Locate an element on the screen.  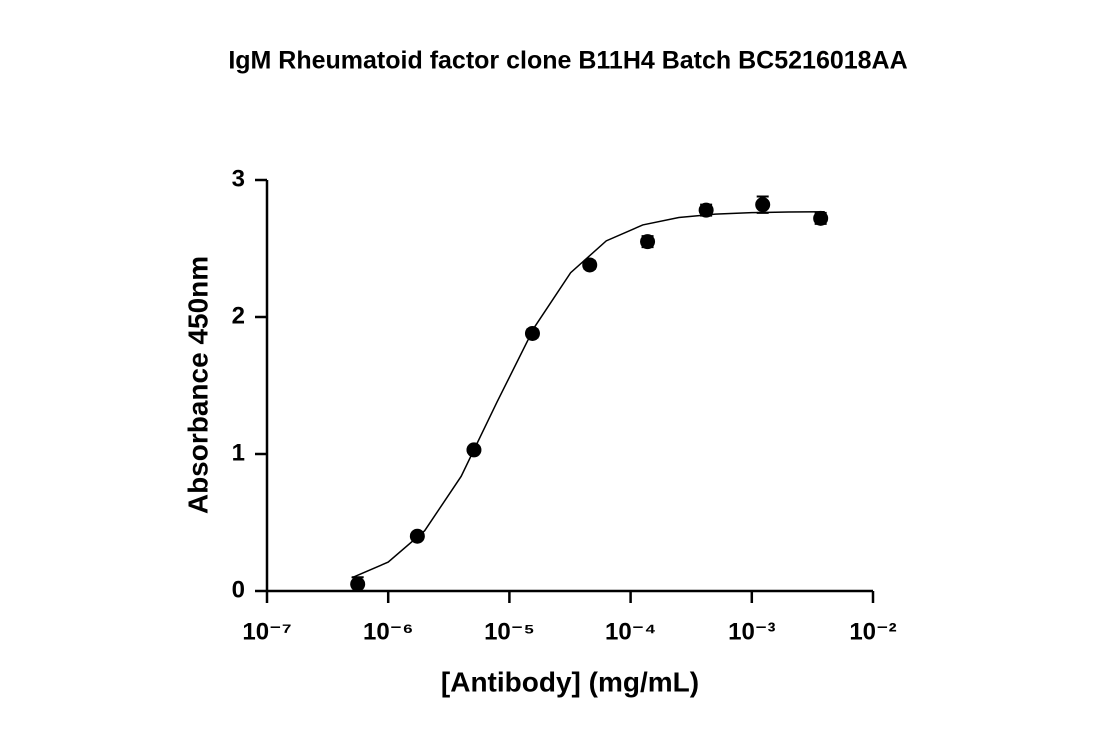
x-tick-label: 10⁻⁷ is located at coordinates (266, 631).